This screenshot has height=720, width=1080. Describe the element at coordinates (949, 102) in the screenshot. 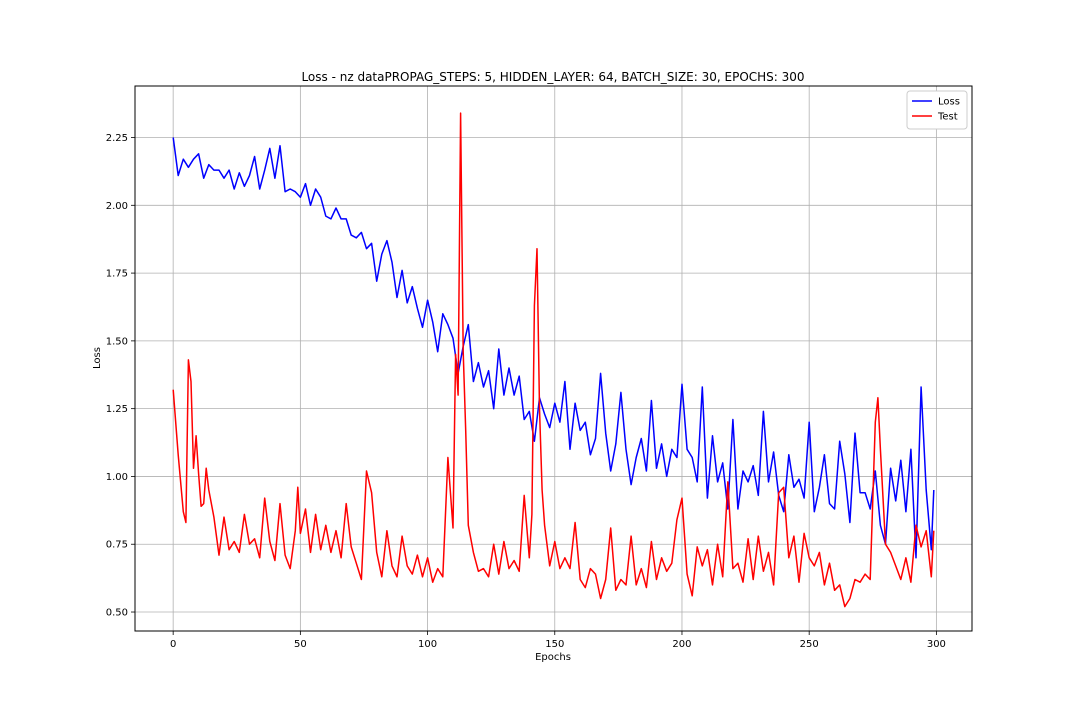

I see `legend-label-loss: Loss` at that location.